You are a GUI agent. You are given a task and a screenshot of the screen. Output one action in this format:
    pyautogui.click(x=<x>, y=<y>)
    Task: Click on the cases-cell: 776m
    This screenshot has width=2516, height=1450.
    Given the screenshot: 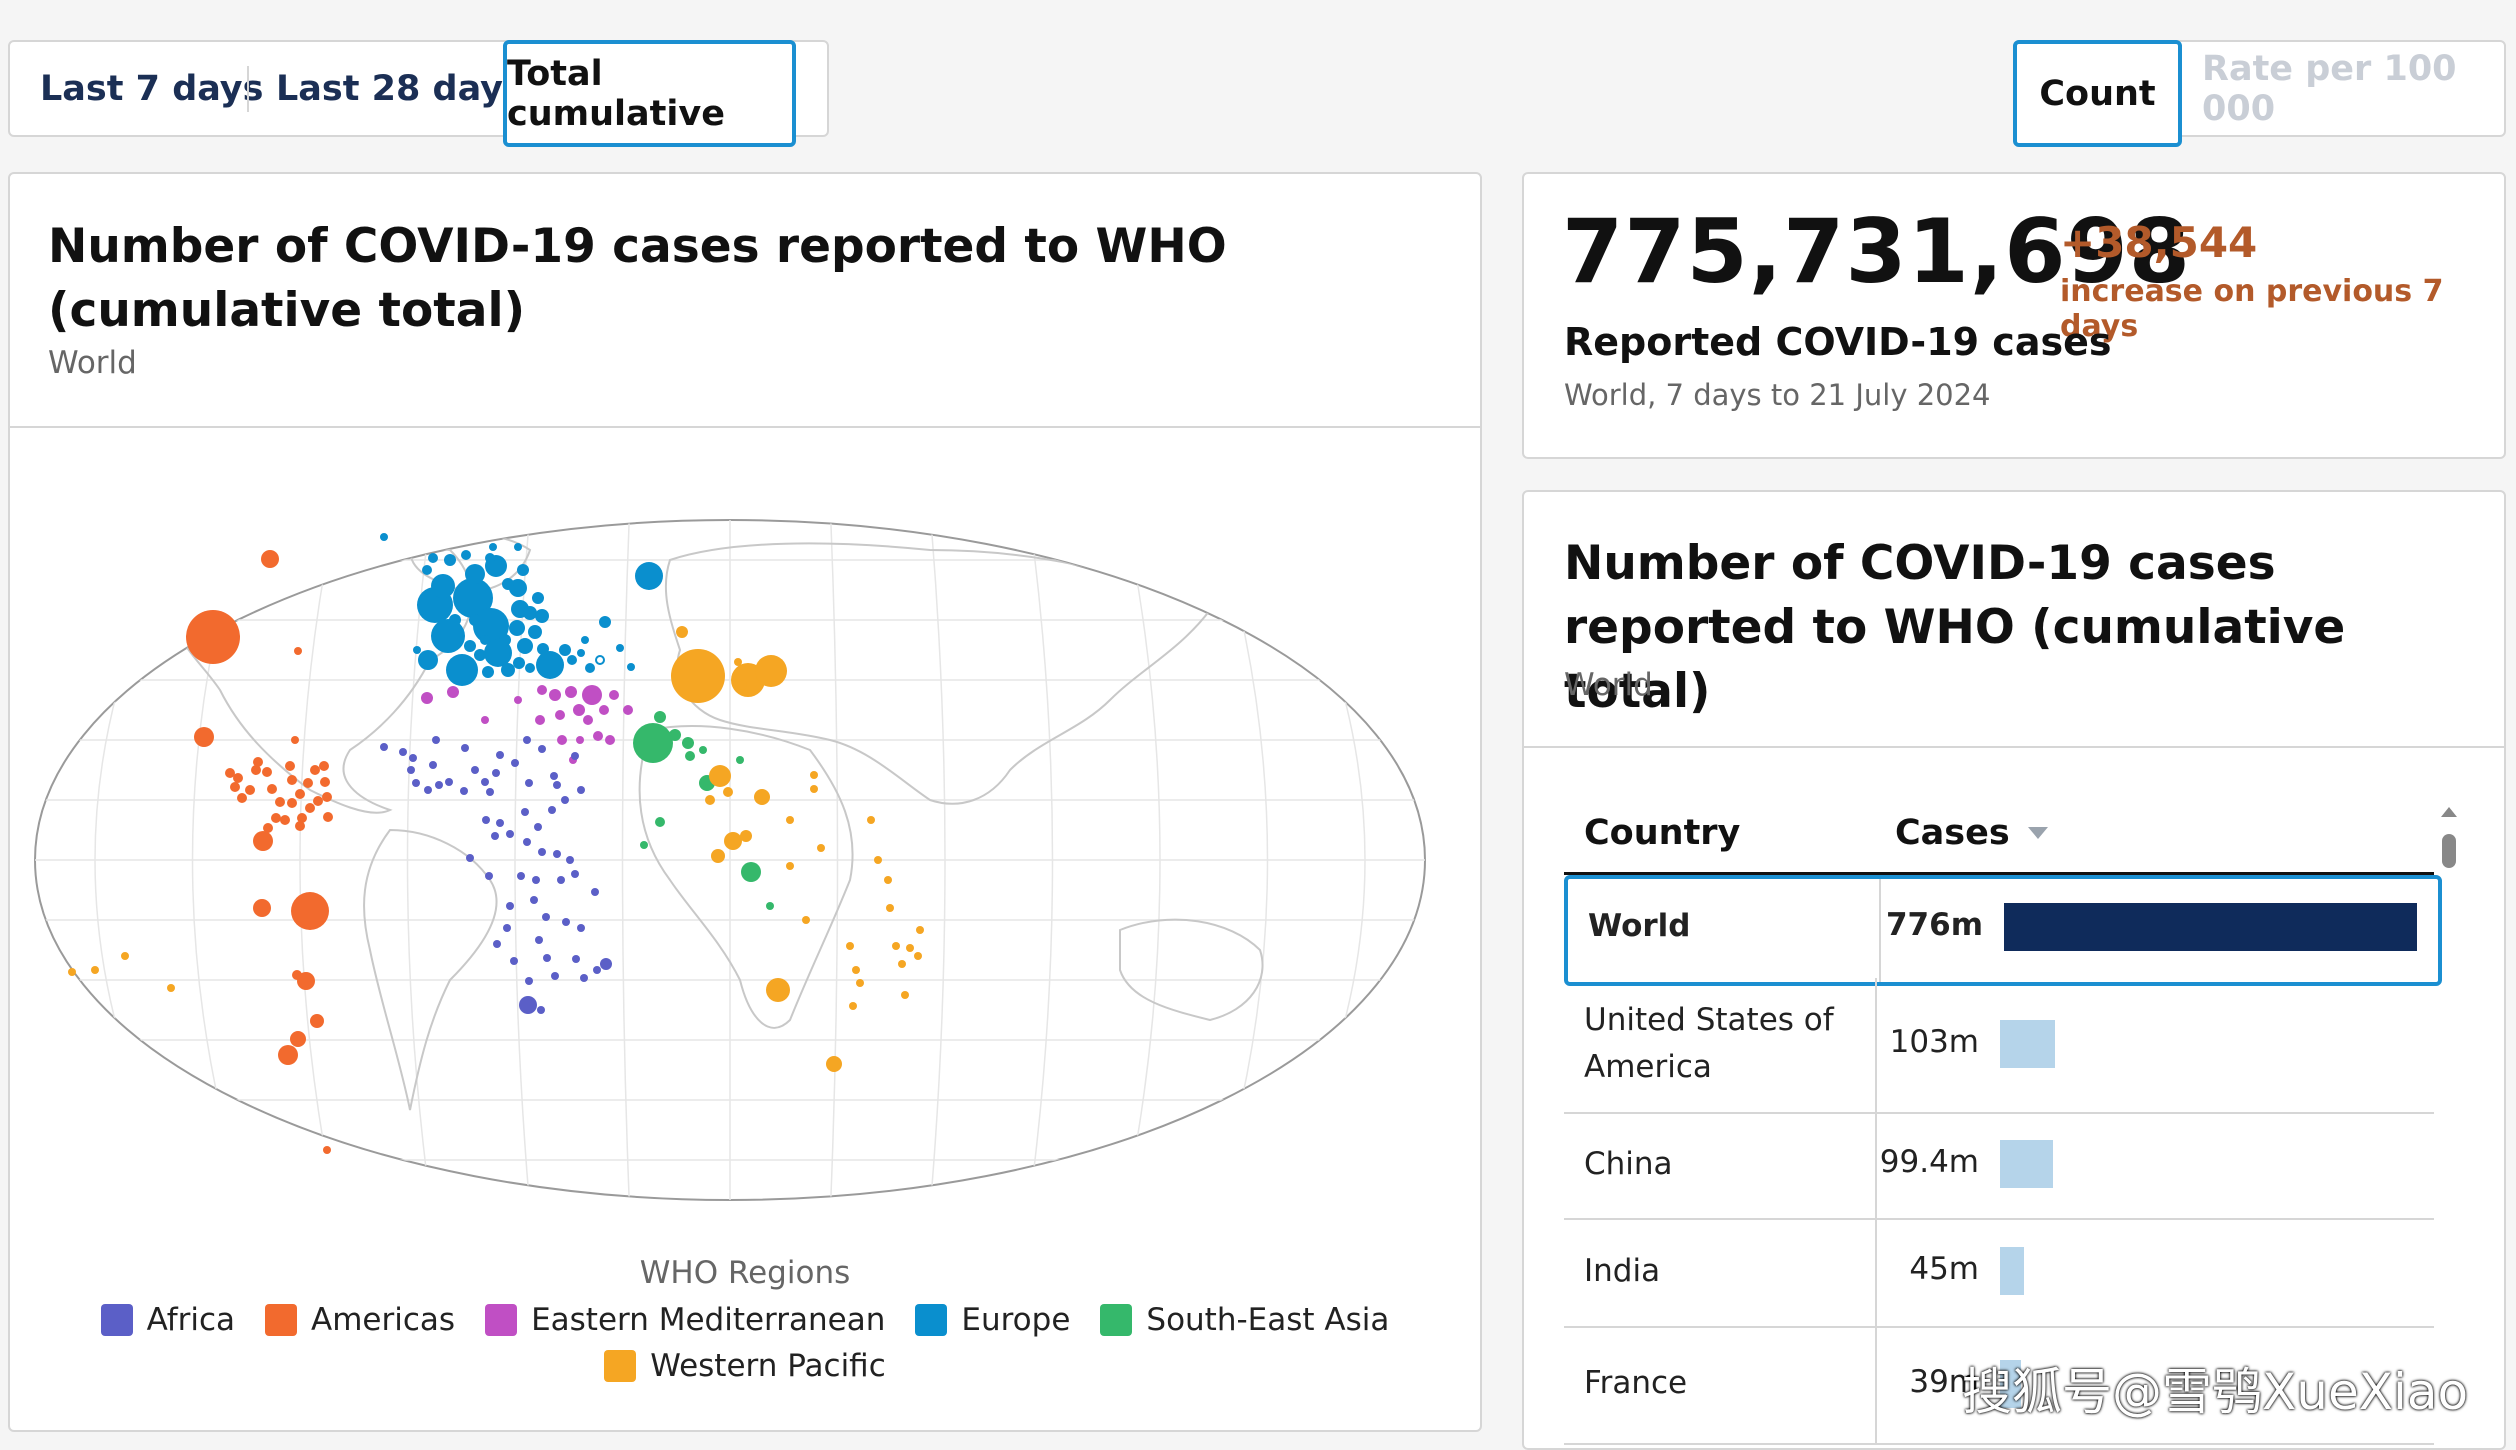 What is the action you would take?
    pyautogui.click(x=1934, y=925)
    